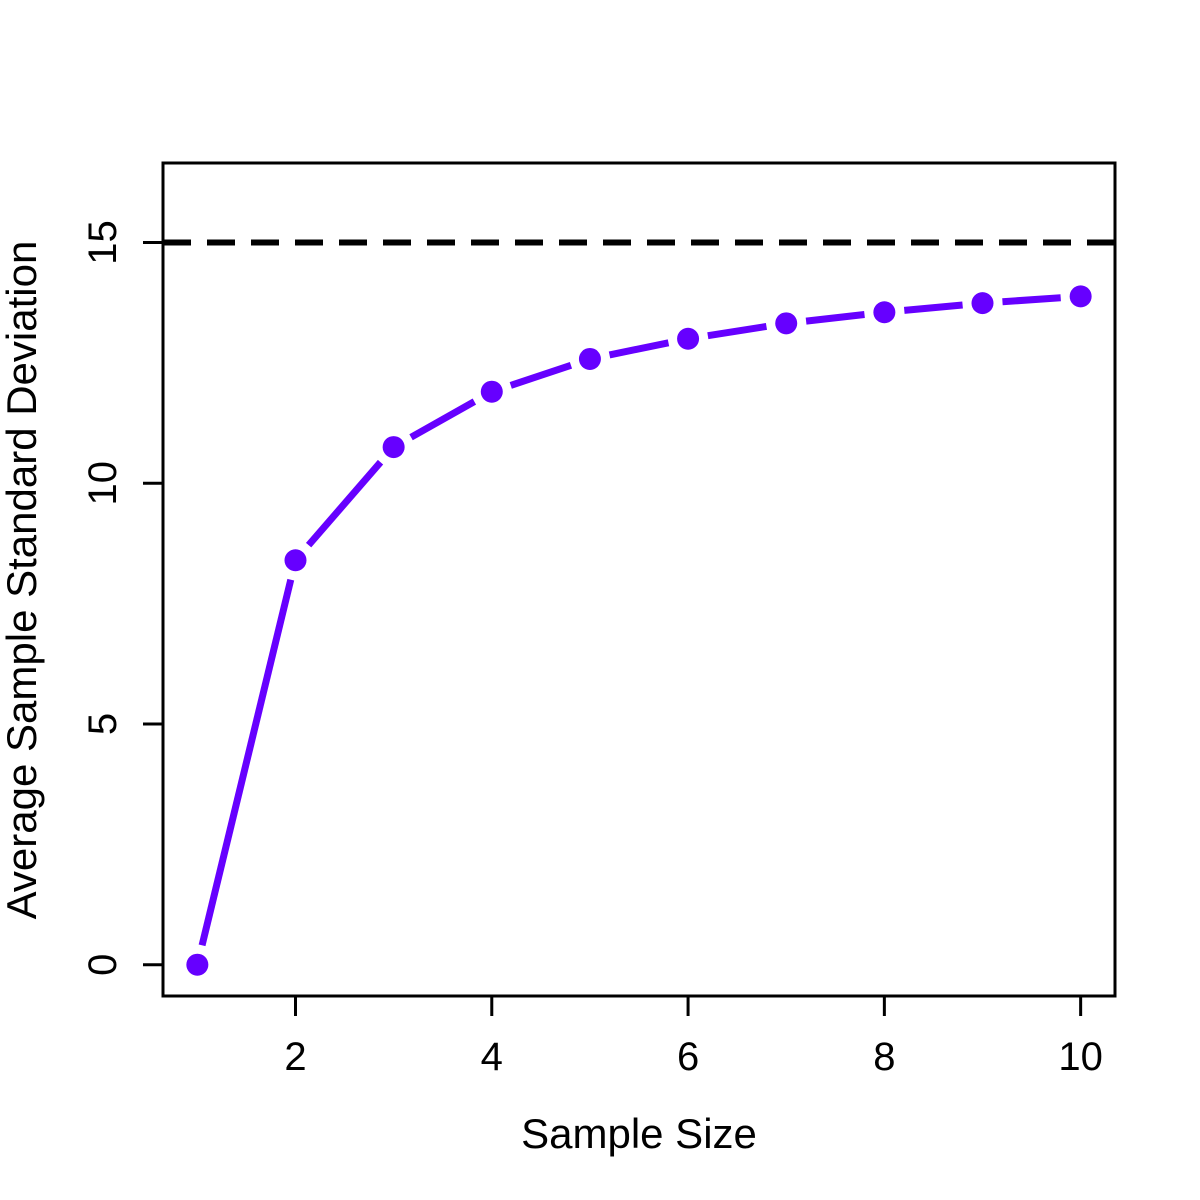 The image size is (1200, 1200). I want to click on y-tick-label: 15, so click(103, 242).